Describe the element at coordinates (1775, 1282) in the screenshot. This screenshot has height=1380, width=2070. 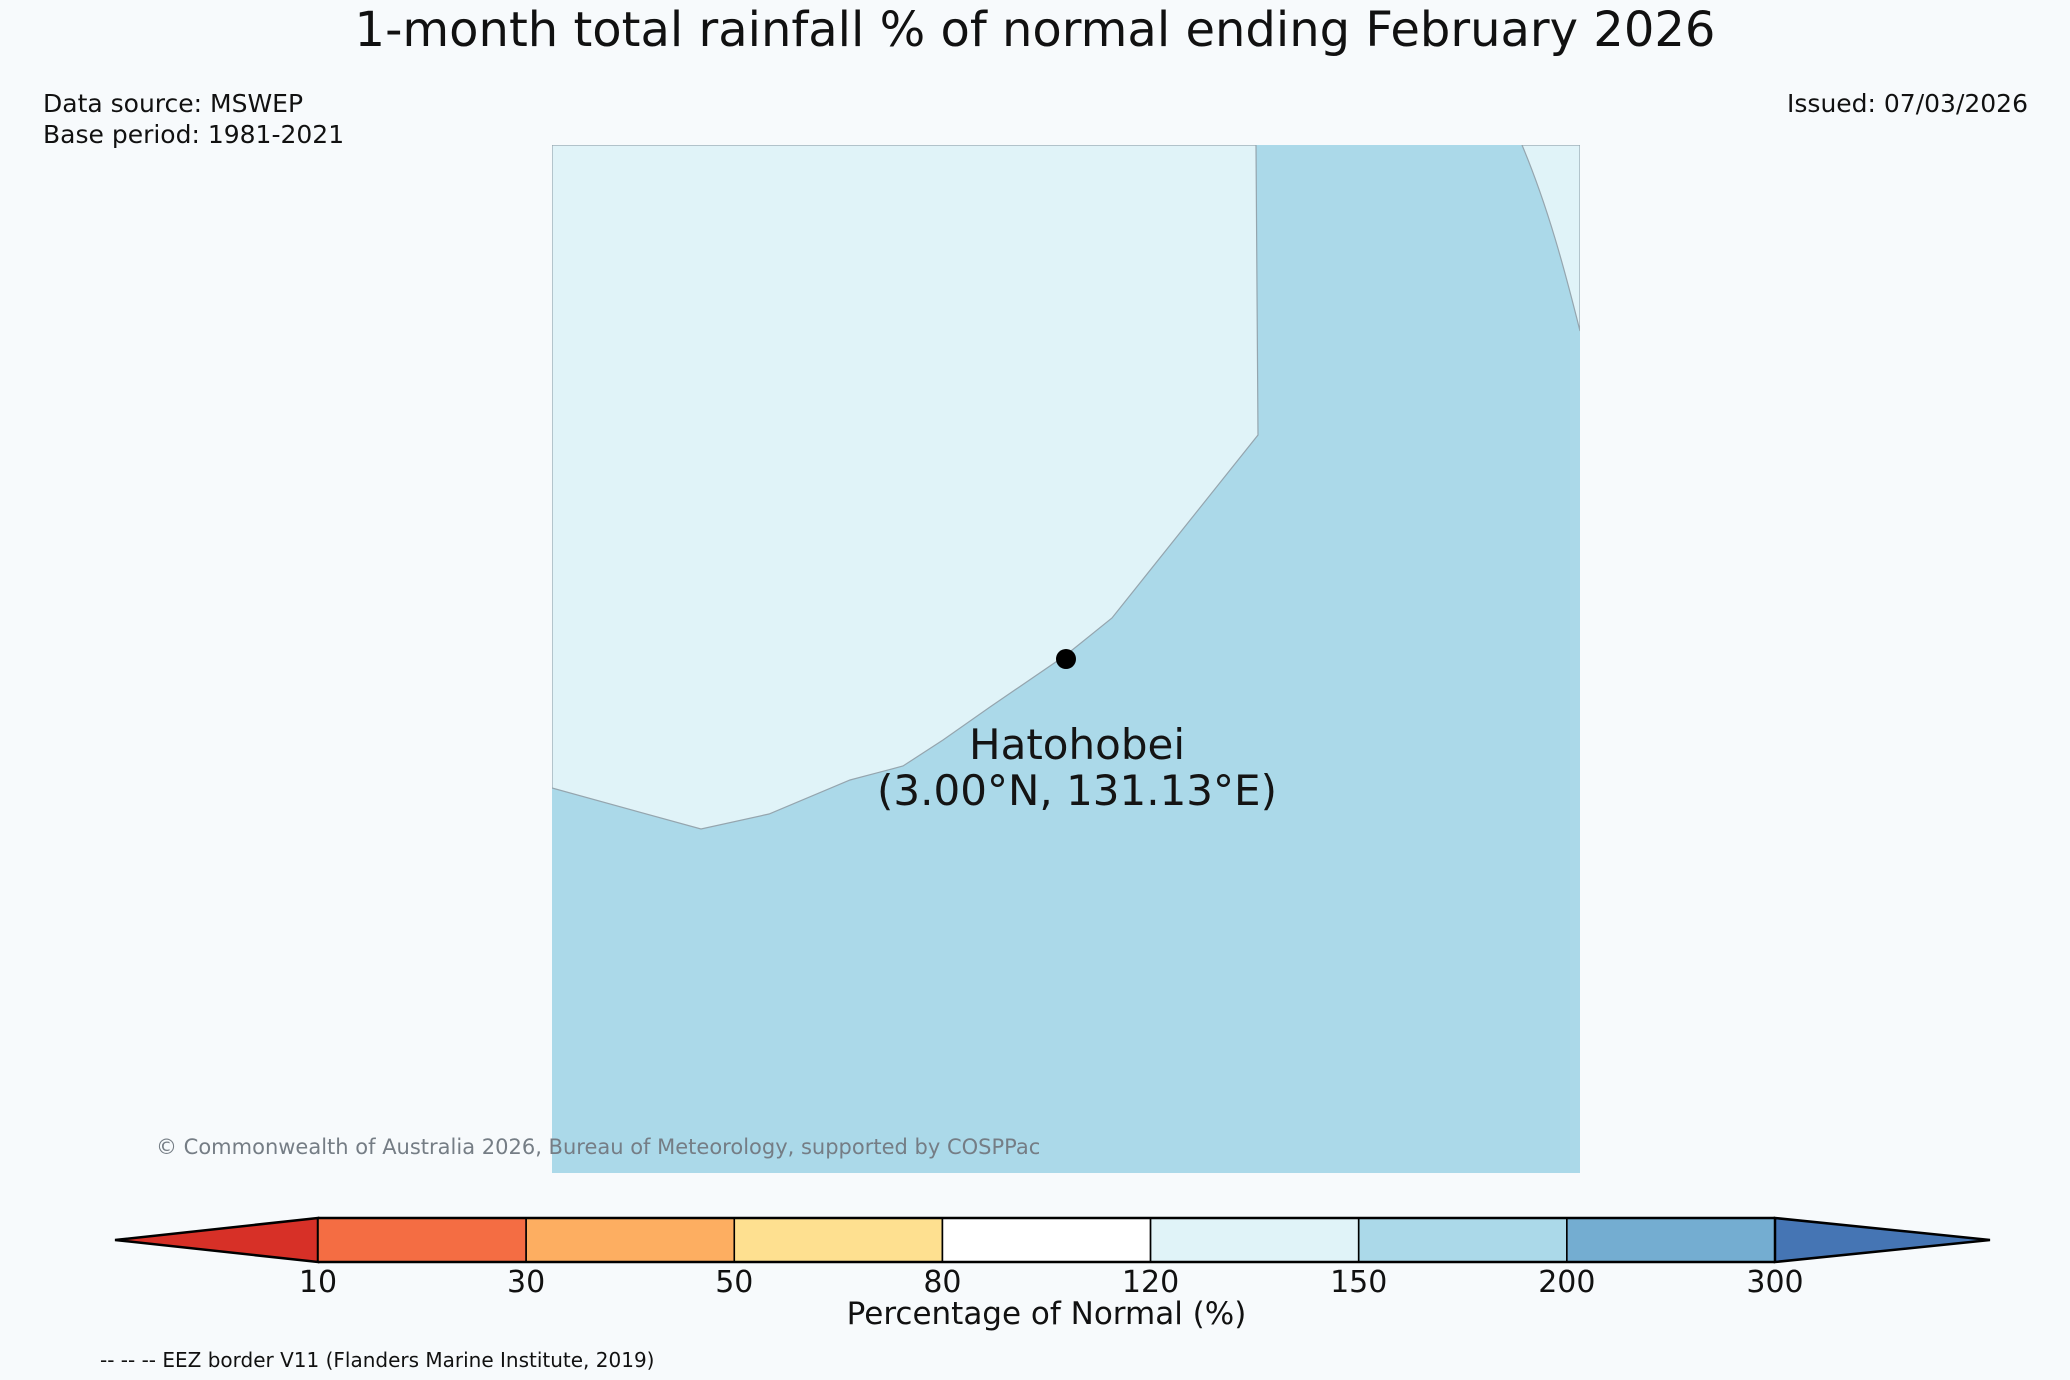
I see `colorbar-tick-label: 300` at that location.